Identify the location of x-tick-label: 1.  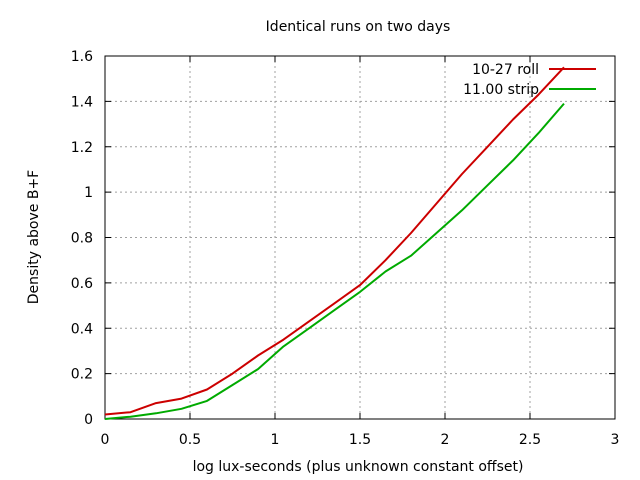
(275, 440).